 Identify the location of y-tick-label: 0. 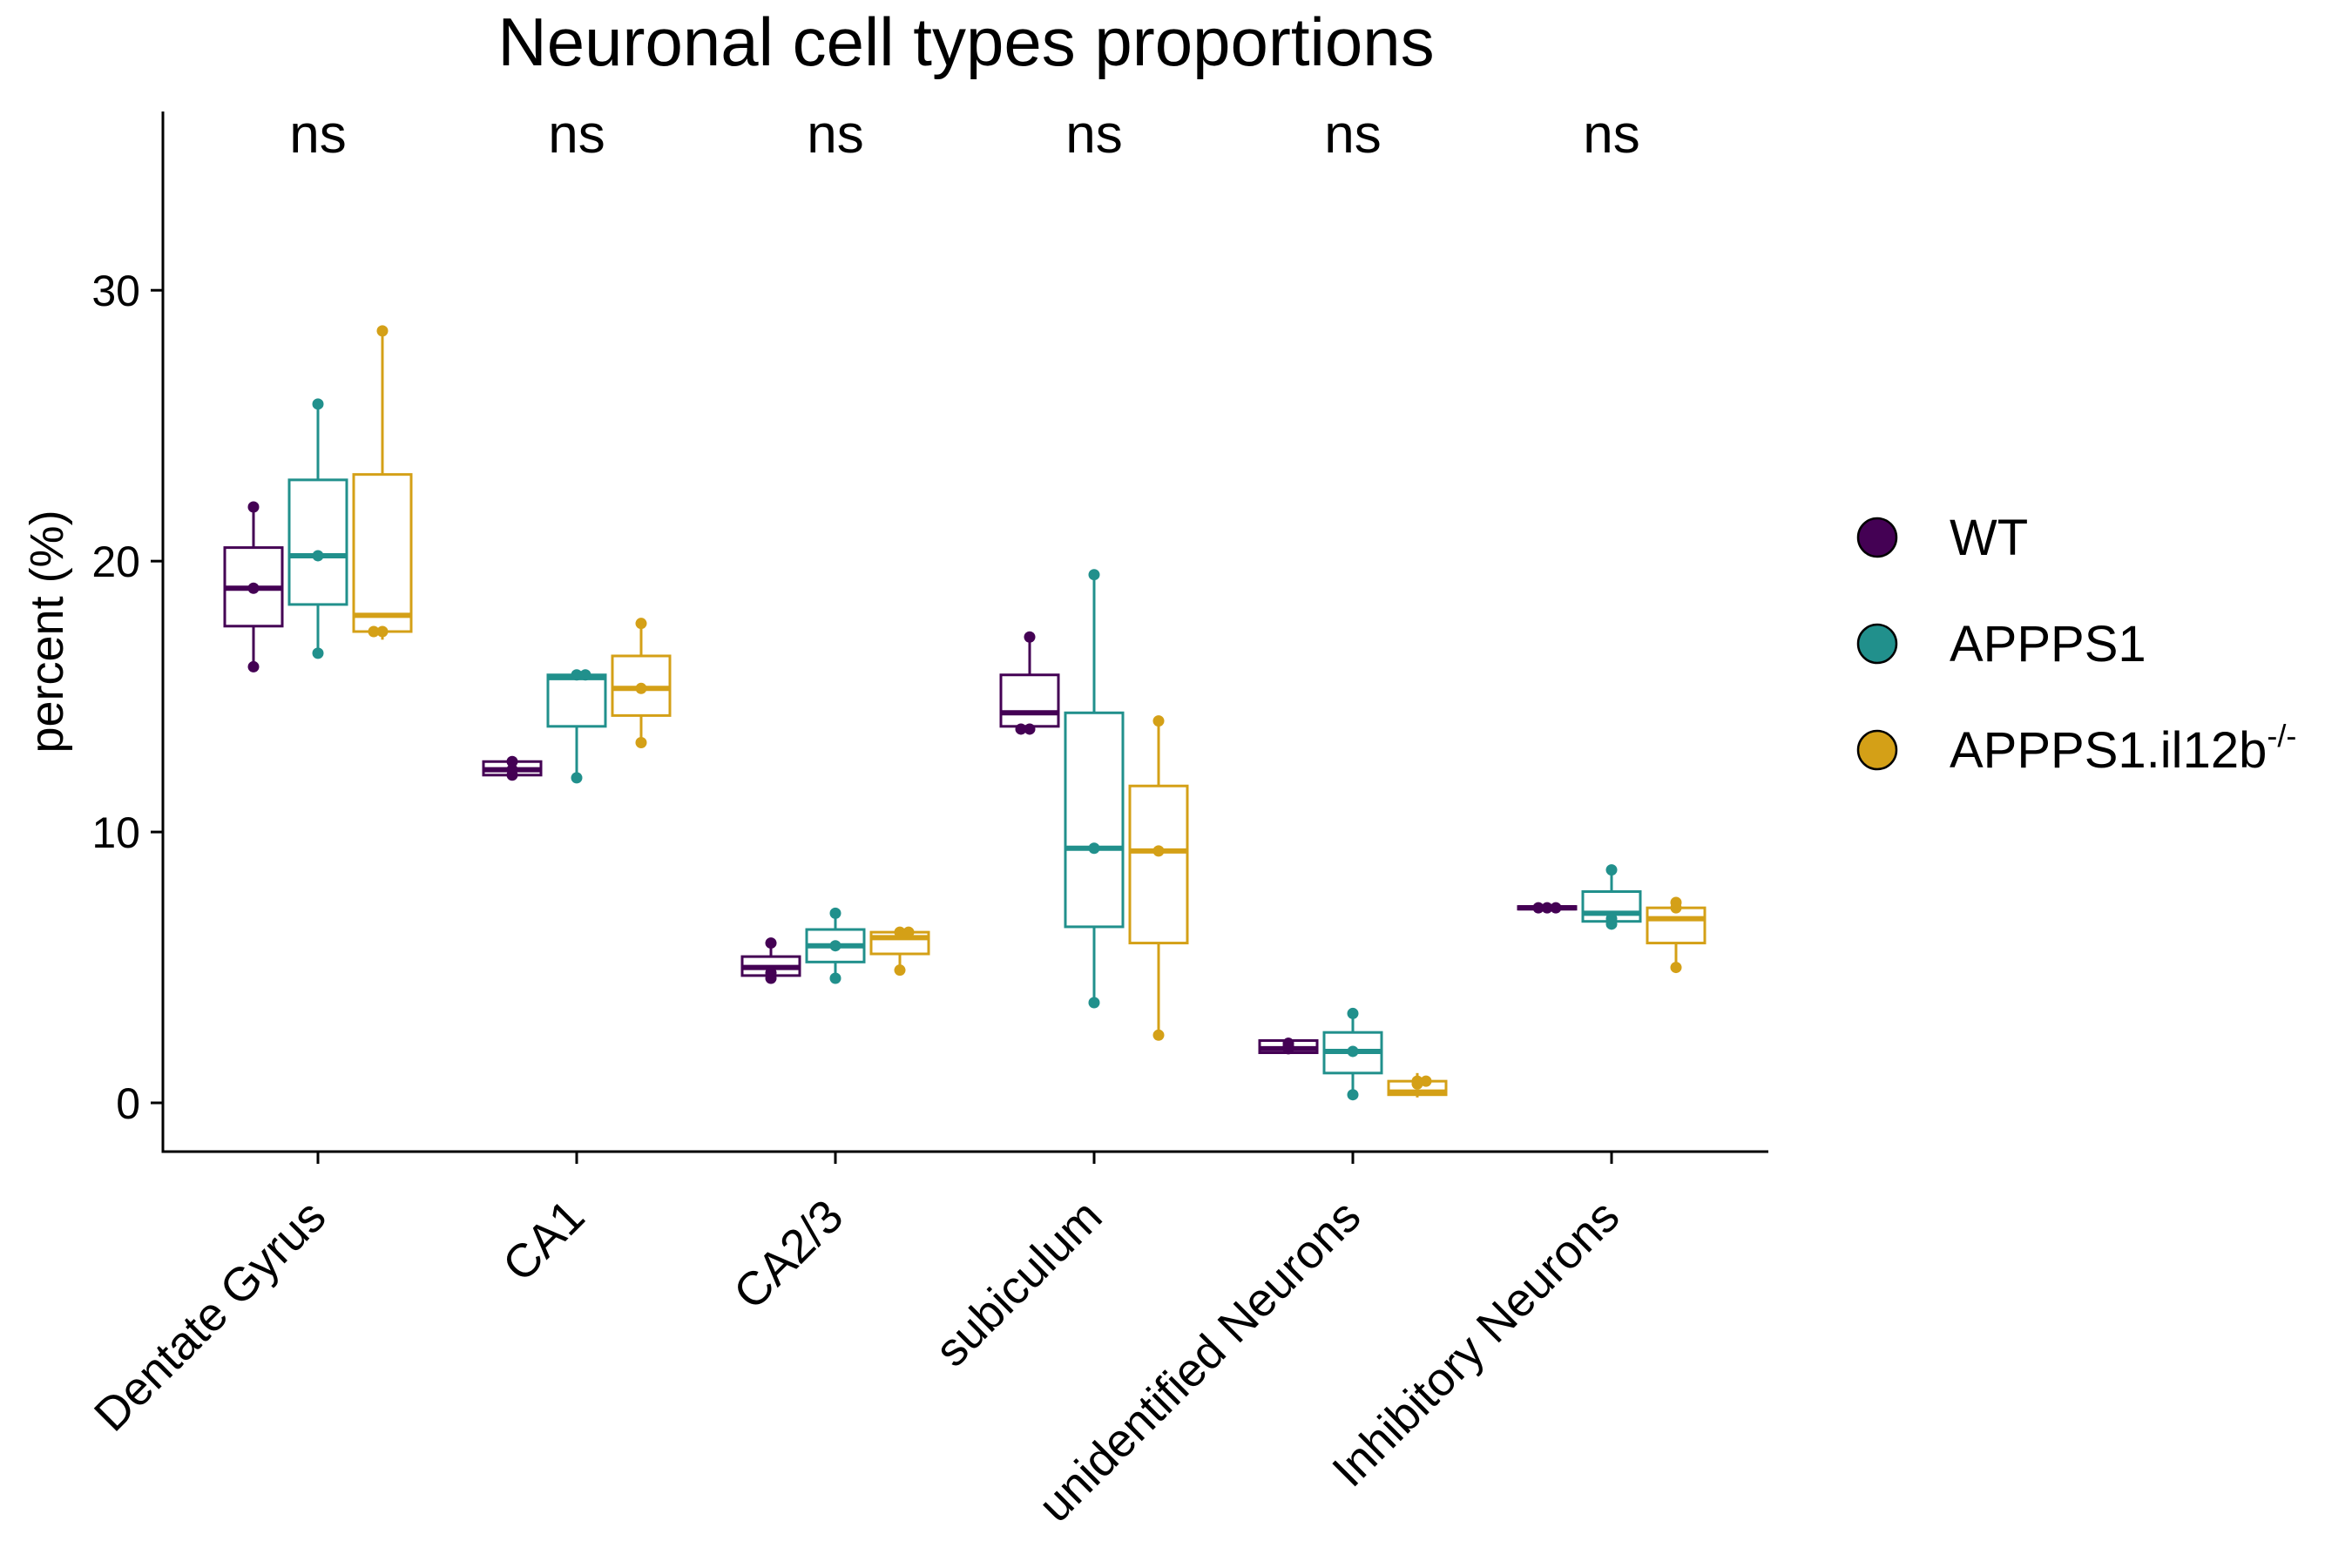
(128, 1103).